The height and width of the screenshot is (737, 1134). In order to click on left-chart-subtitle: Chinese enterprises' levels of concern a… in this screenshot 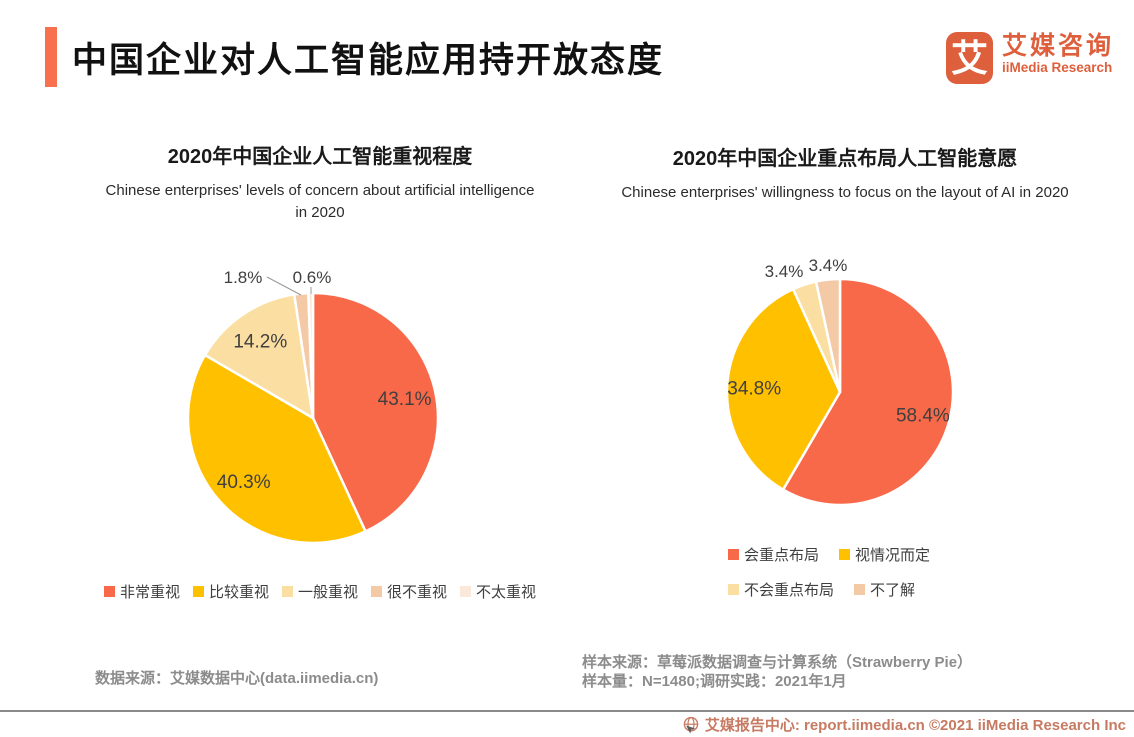, I will do `click(320, 202)`.